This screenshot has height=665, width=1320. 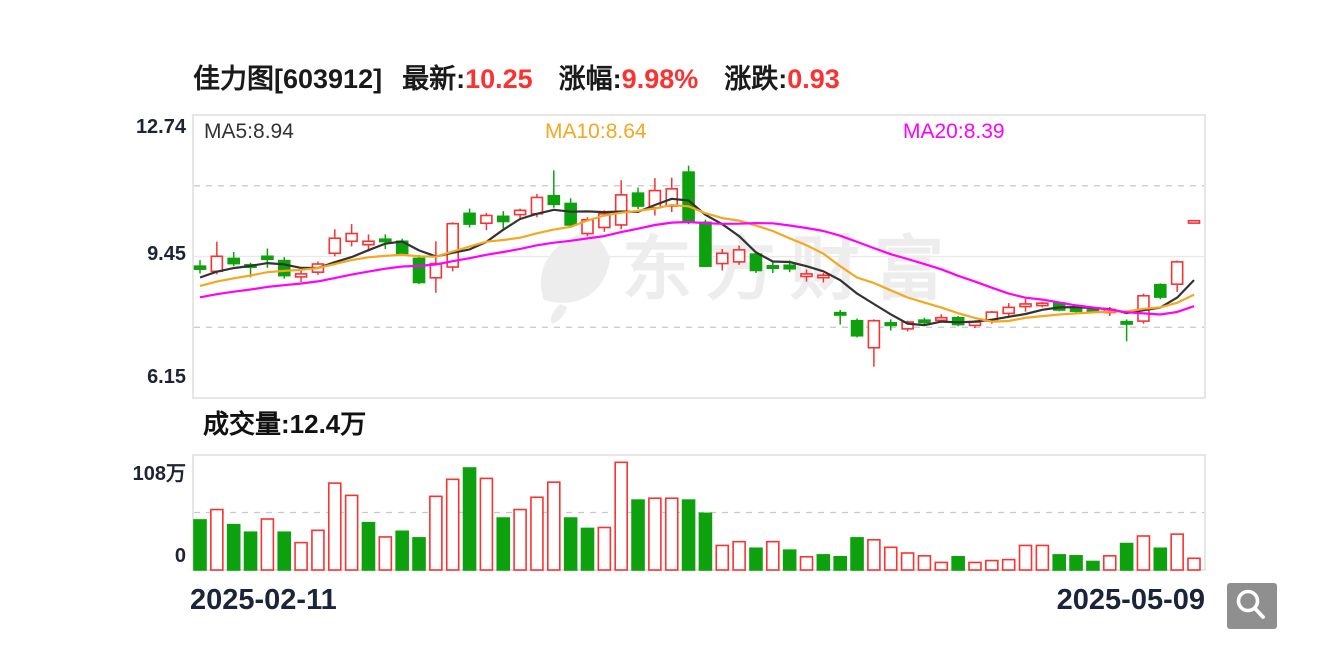 I want to click on ma5-line, so click(x=697, y=262).